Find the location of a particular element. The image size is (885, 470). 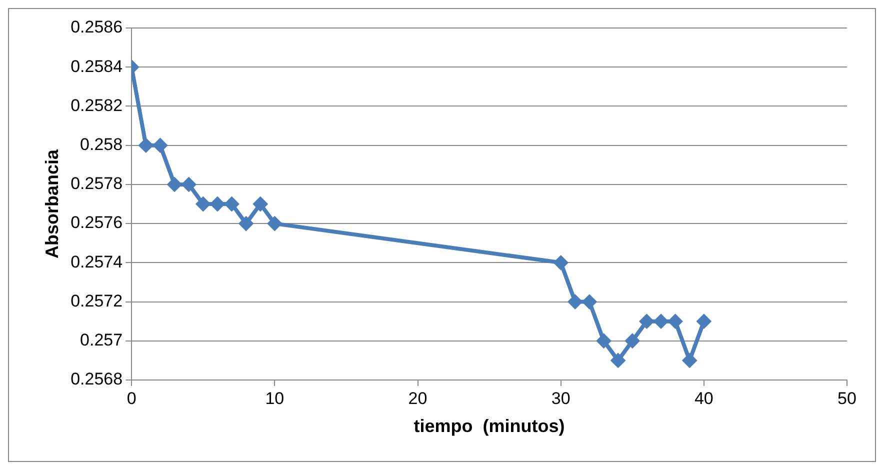

x-tick-label: 10 is located at coordinates (274, 398).